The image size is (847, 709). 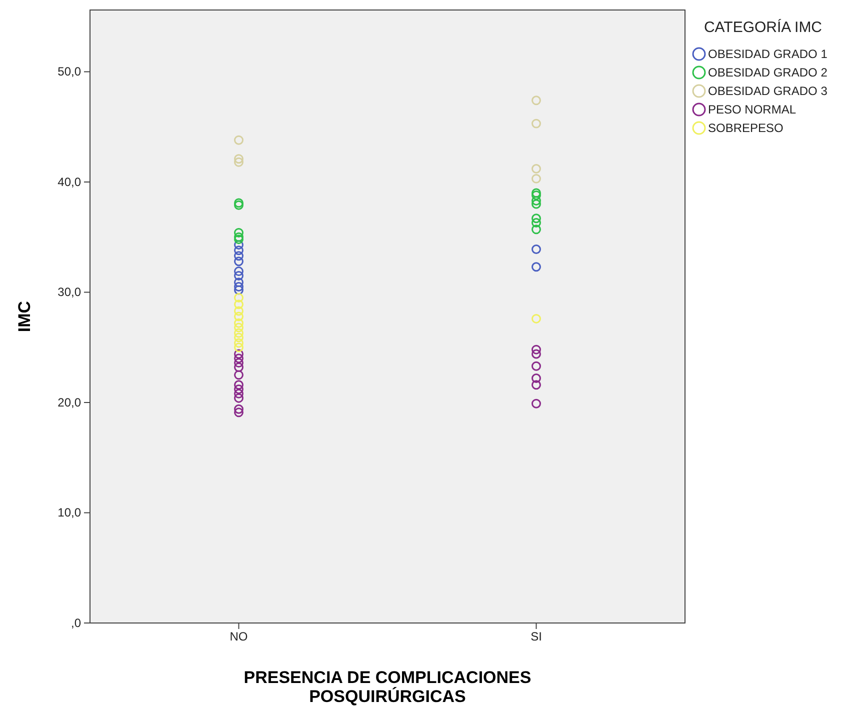 What do you see at coordinates (70, 402) in the screenshot?
I see `y-tick-label: 20,0` at bounding box center [70, 402].